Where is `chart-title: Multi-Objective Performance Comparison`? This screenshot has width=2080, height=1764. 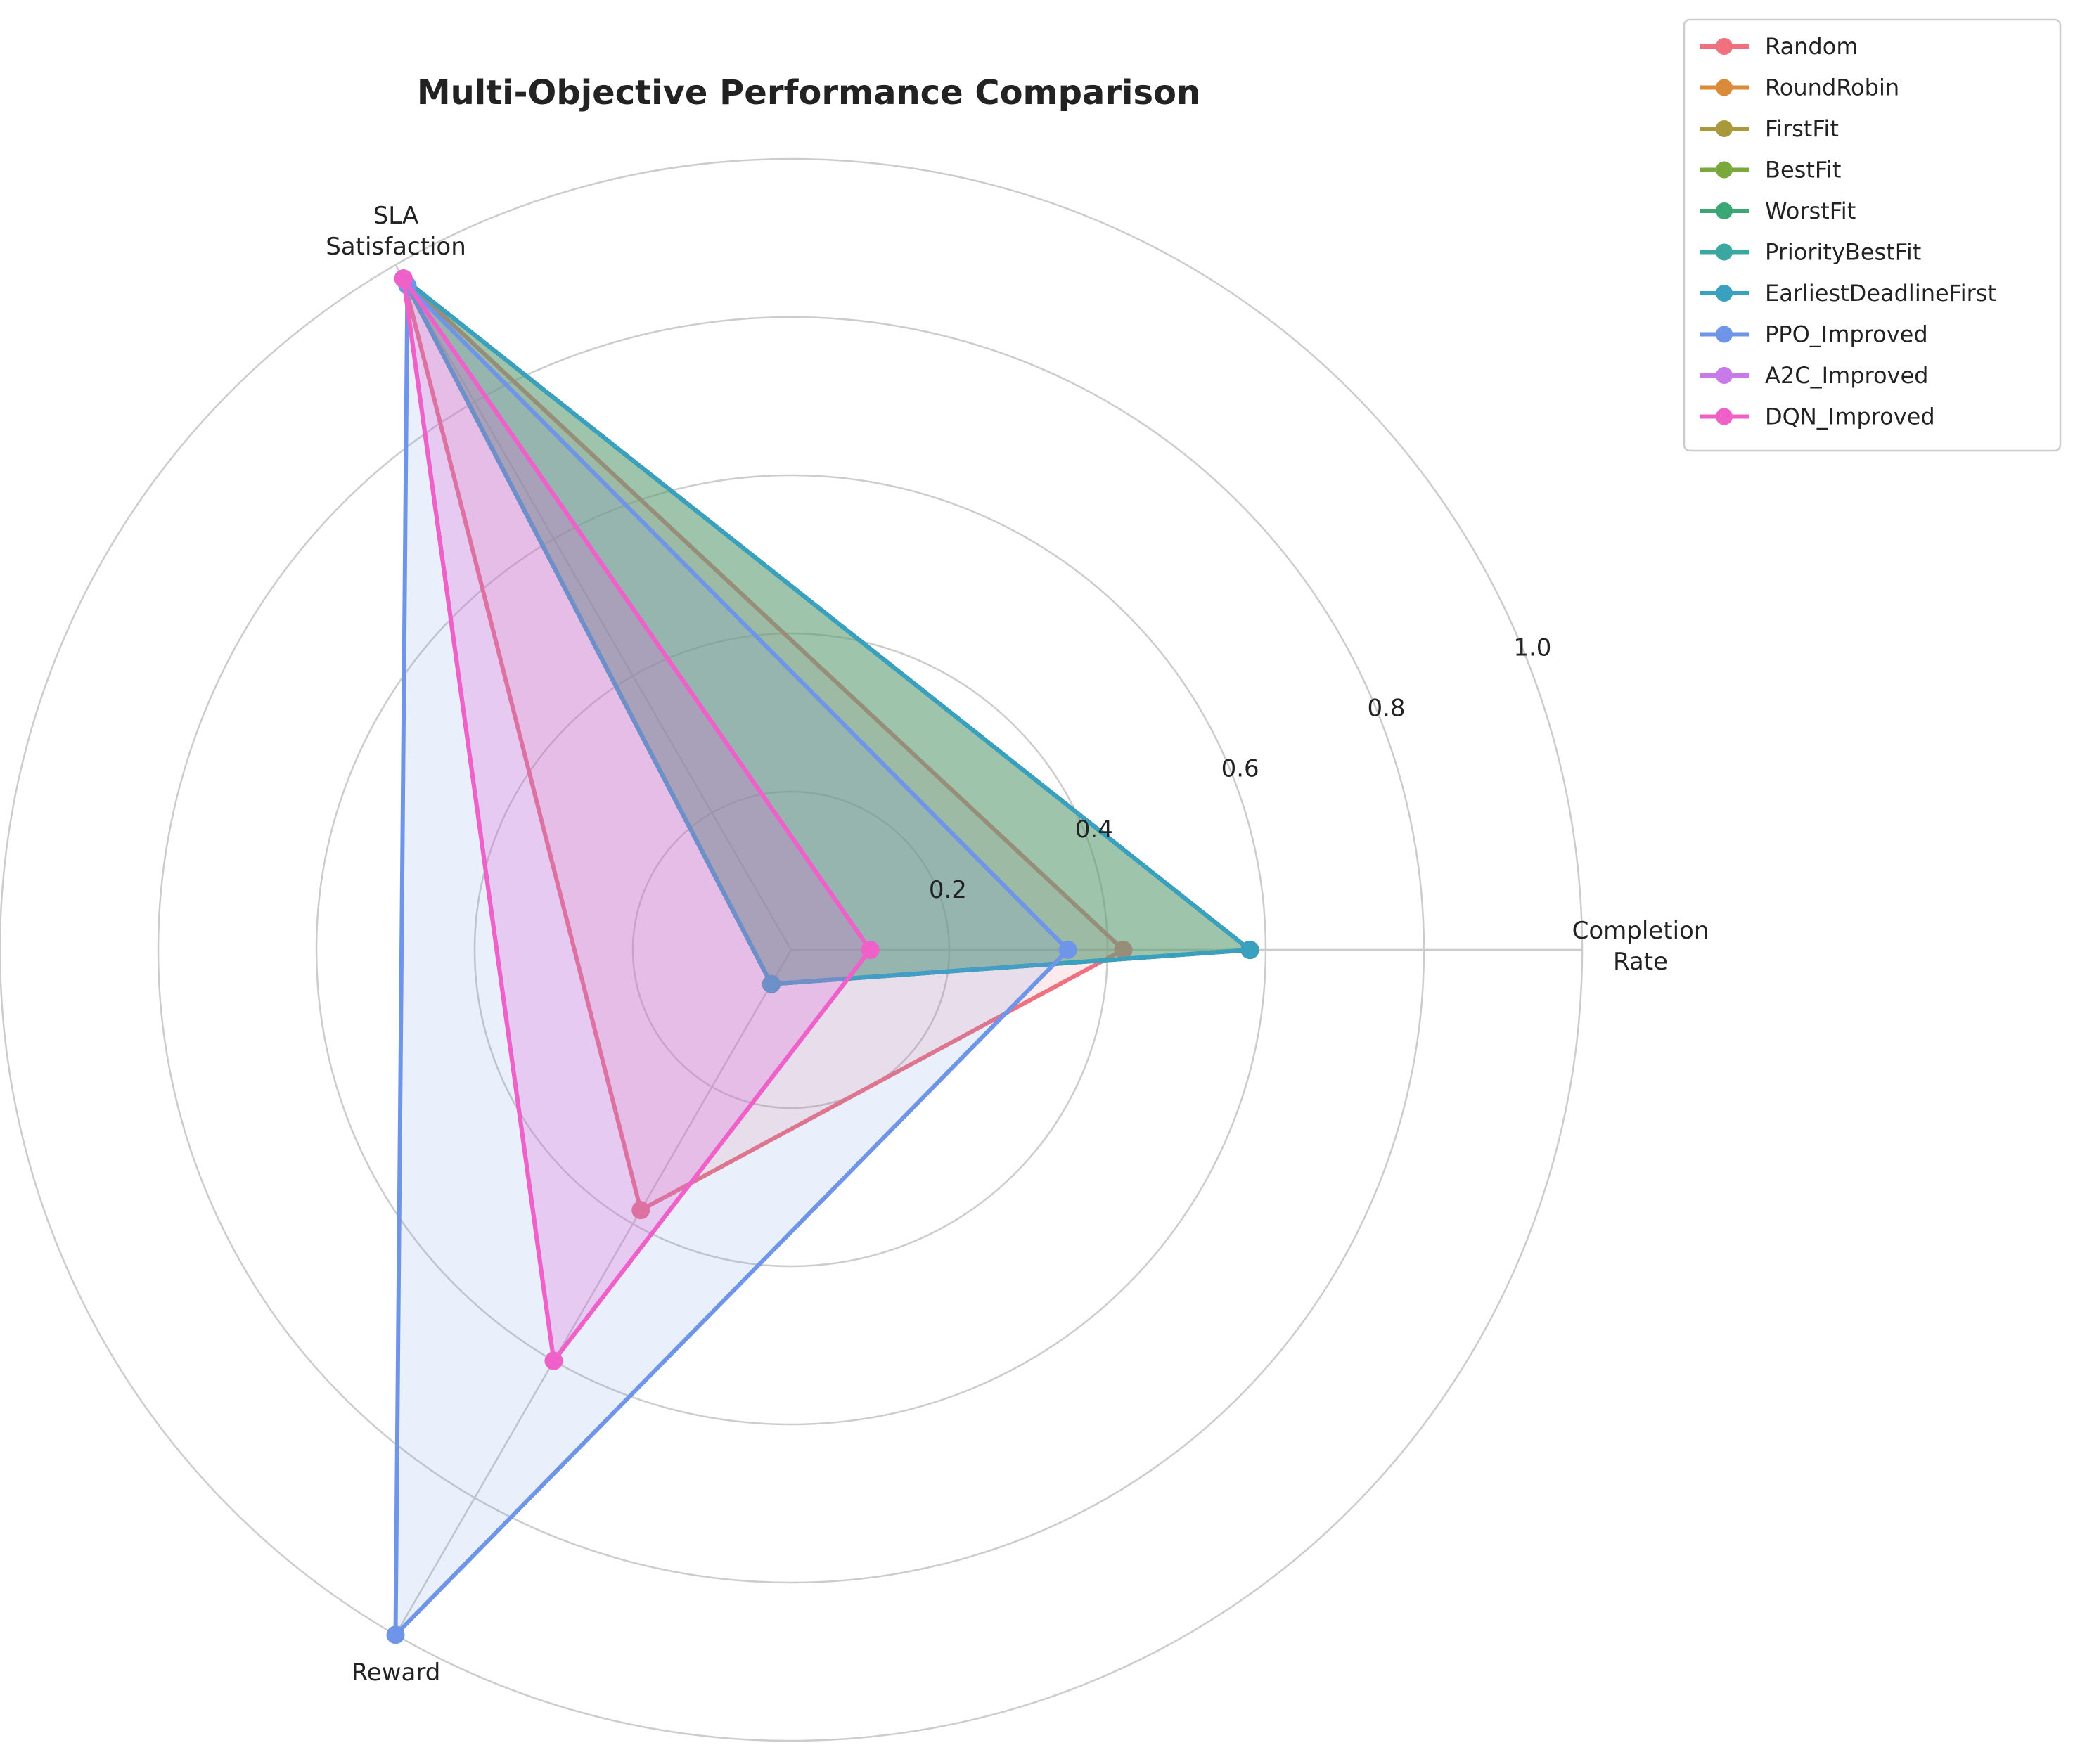
chart-title: Multi-Objective Performance Comparison is located at coordinates (808, 92).